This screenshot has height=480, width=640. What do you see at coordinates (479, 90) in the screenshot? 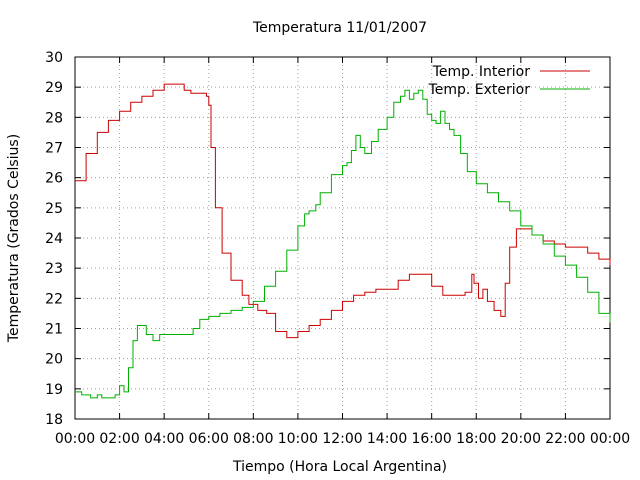
I see `legend-label: Temp. Exterior` at bounding box center [479, 90].